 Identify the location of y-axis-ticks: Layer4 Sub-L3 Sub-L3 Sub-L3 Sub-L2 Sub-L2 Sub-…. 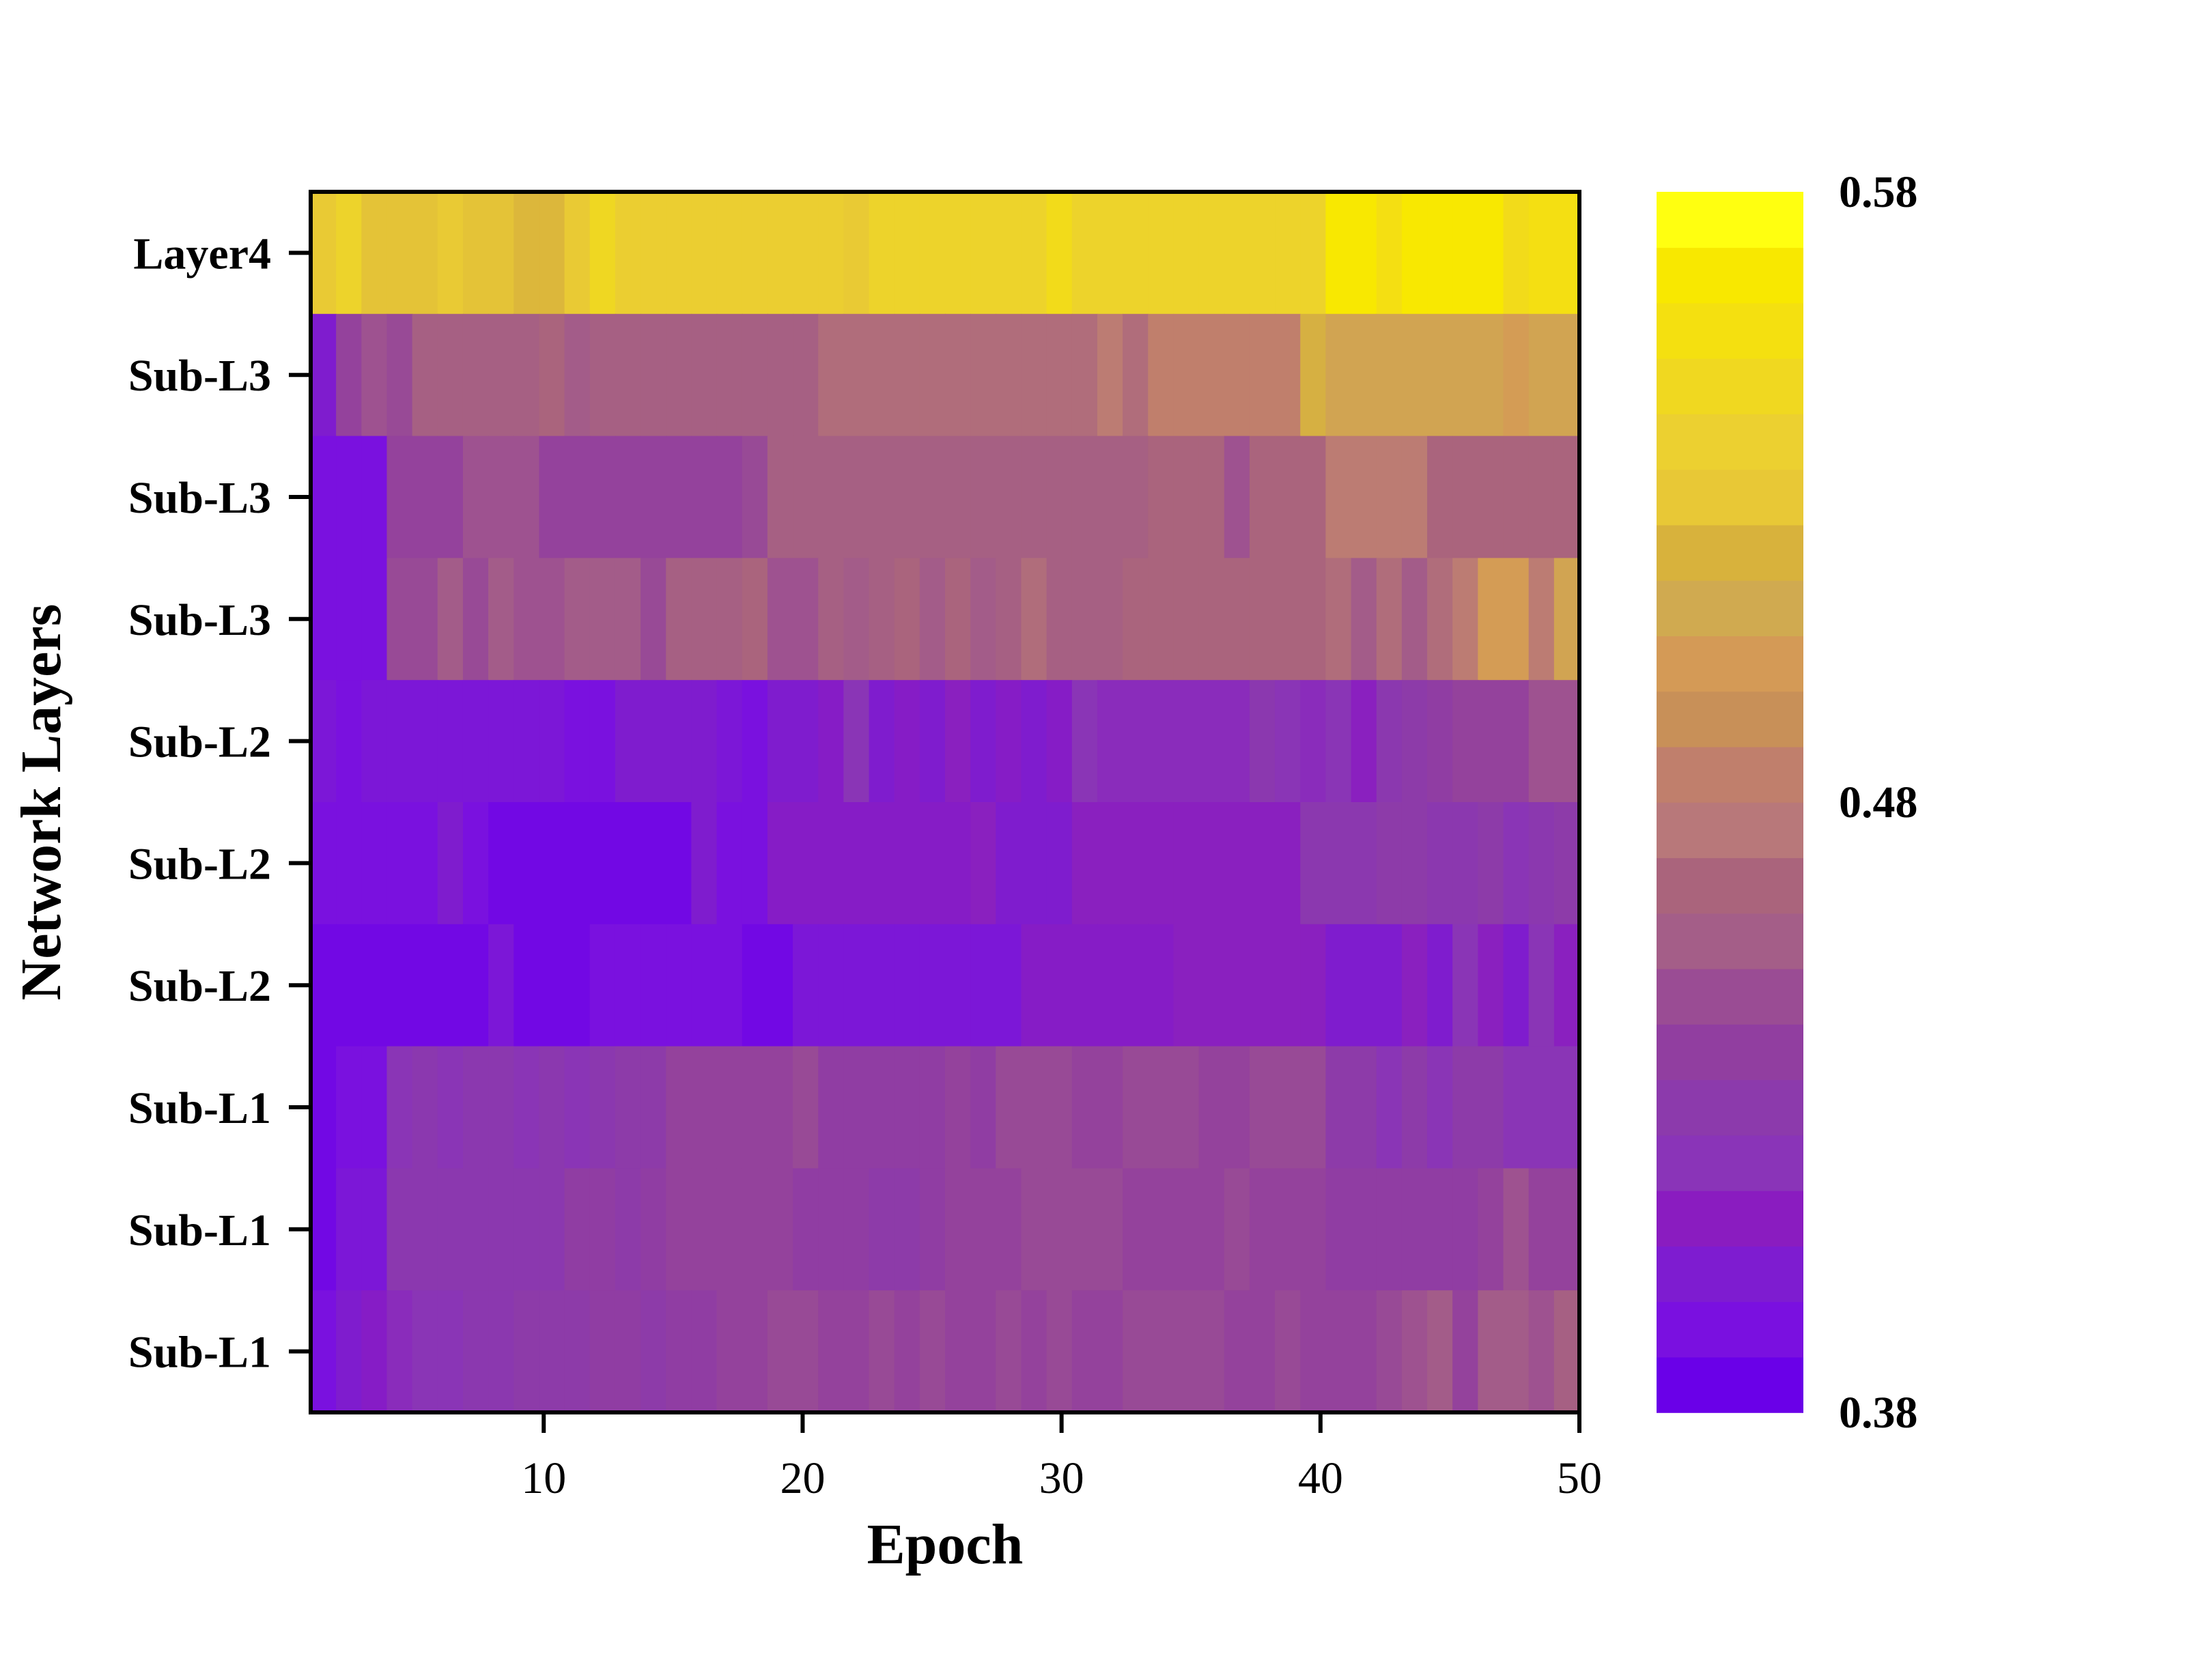
(220, 803).